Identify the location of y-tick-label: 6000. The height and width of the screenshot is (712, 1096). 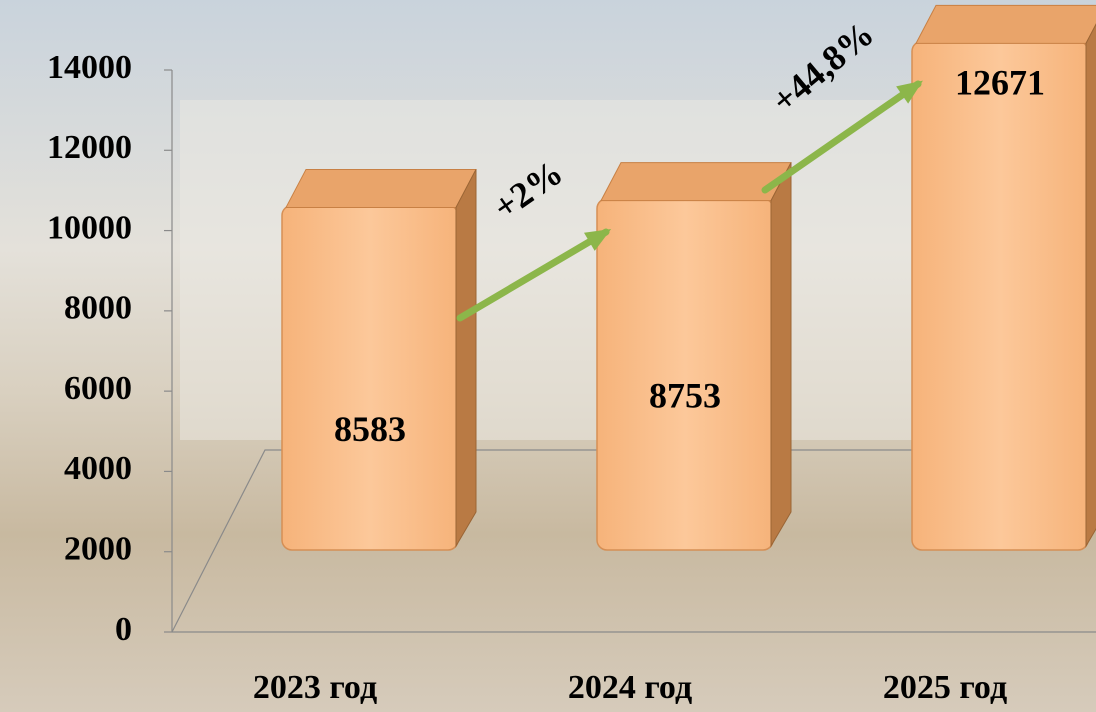
(98, 388).